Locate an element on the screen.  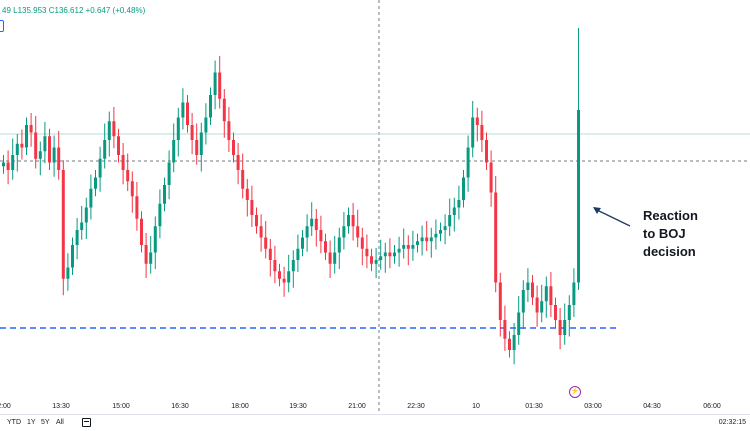
legend-toggle-icon is located at coordinates (2, 26).